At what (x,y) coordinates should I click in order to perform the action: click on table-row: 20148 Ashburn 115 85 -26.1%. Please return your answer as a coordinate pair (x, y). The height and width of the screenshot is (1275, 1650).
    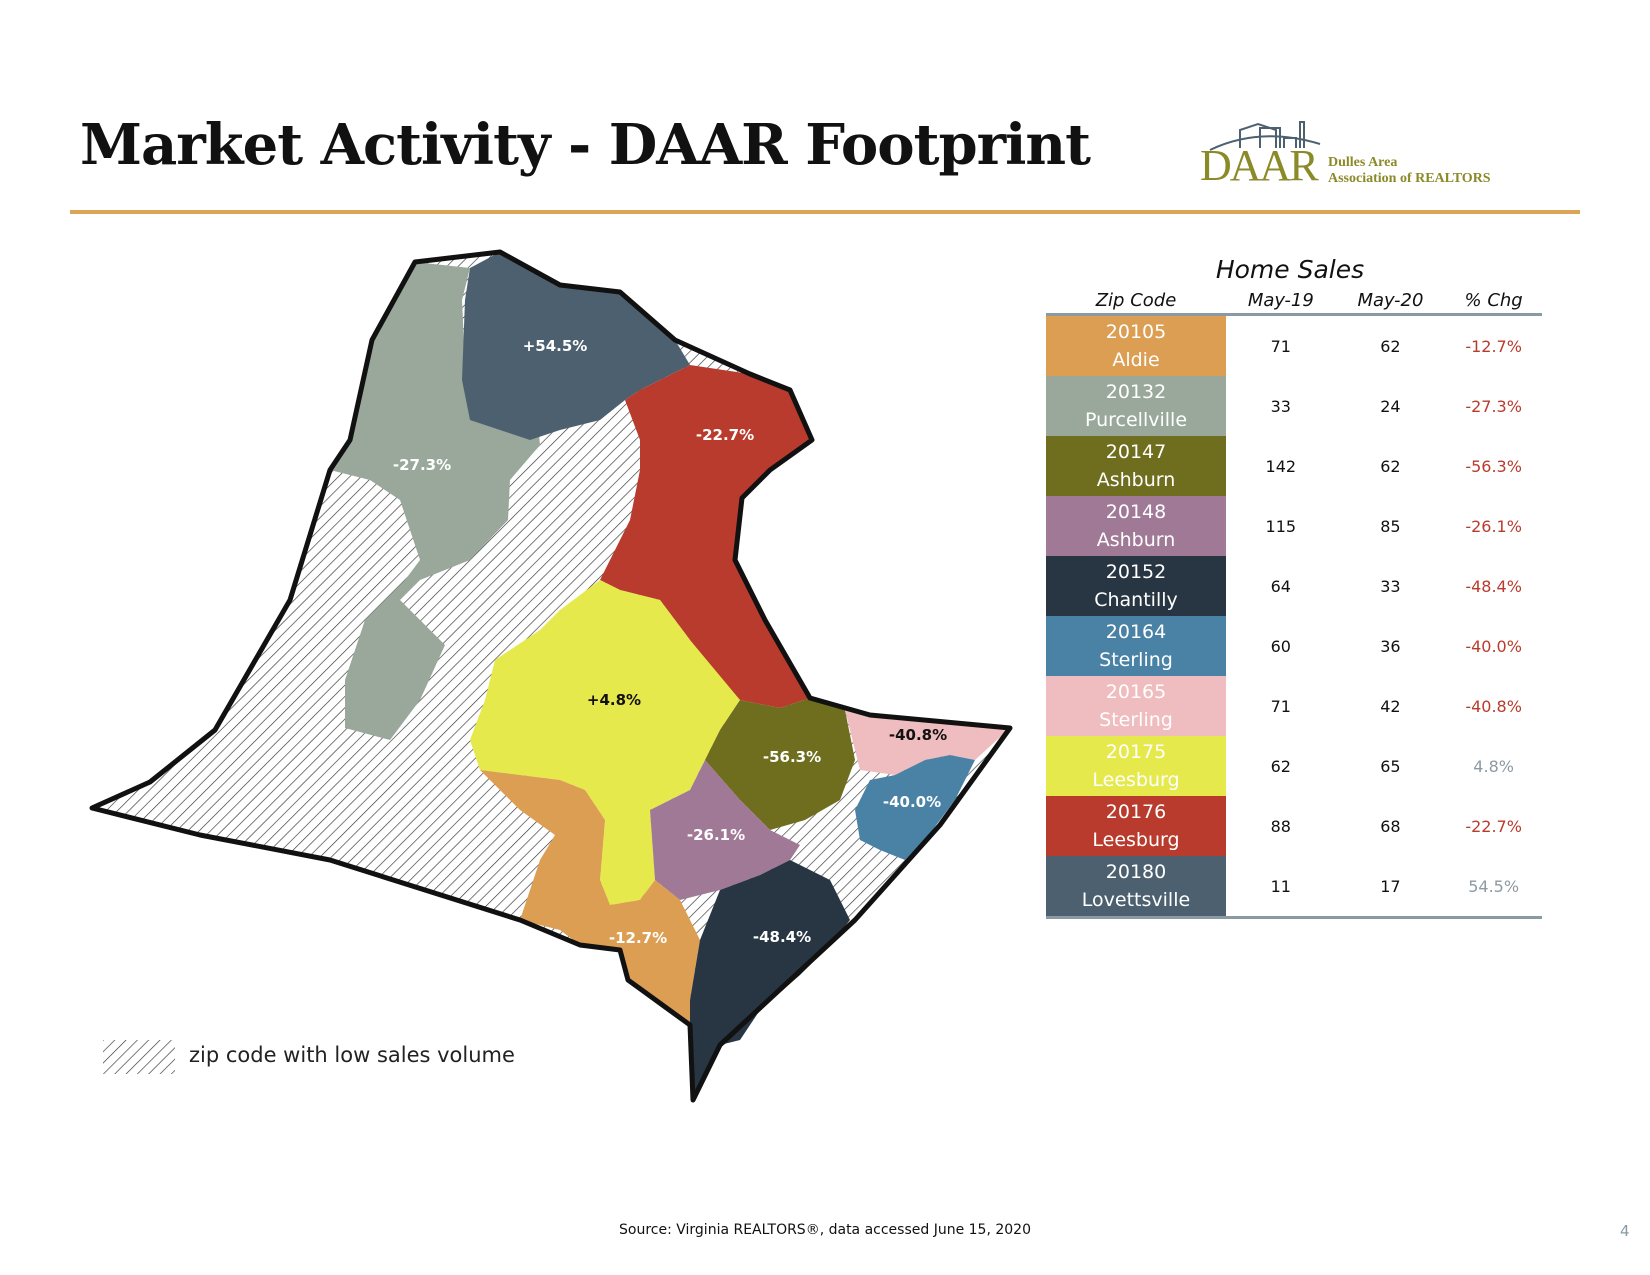
    Looking at the image, I should click on (1294, 526).